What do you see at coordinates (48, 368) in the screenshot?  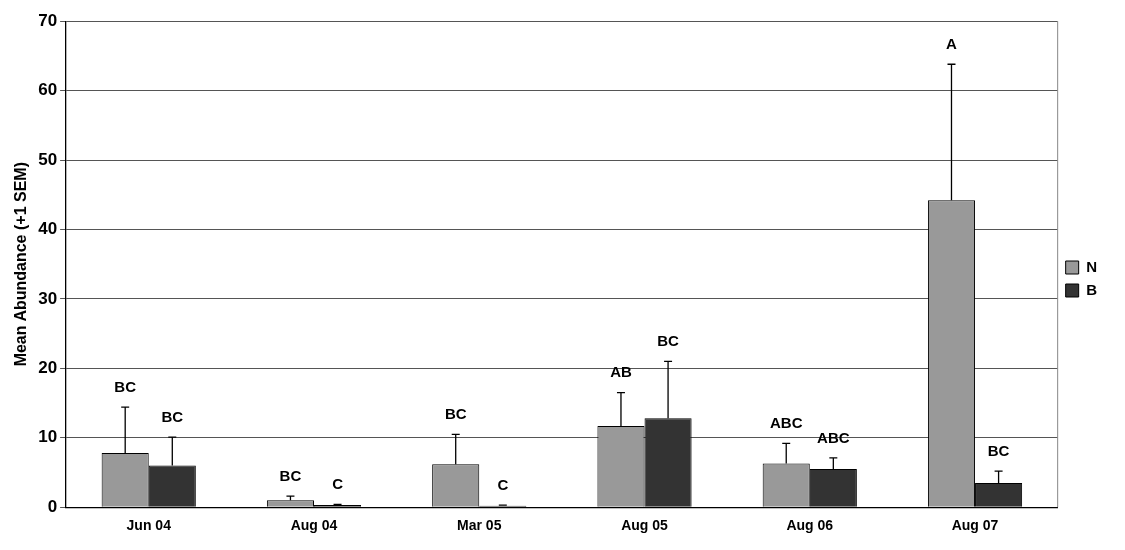 I see `y-tick-label: 20` at bounding box center [48, 368].